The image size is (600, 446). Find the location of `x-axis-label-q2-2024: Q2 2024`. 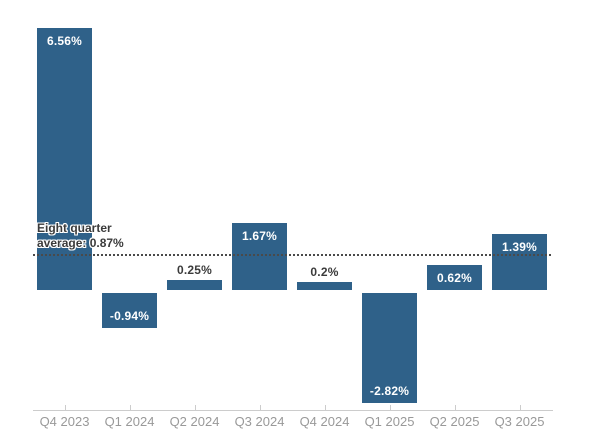

x-axis-label-q2-2024: Q2 2024 is located at coordinates (194, 421).